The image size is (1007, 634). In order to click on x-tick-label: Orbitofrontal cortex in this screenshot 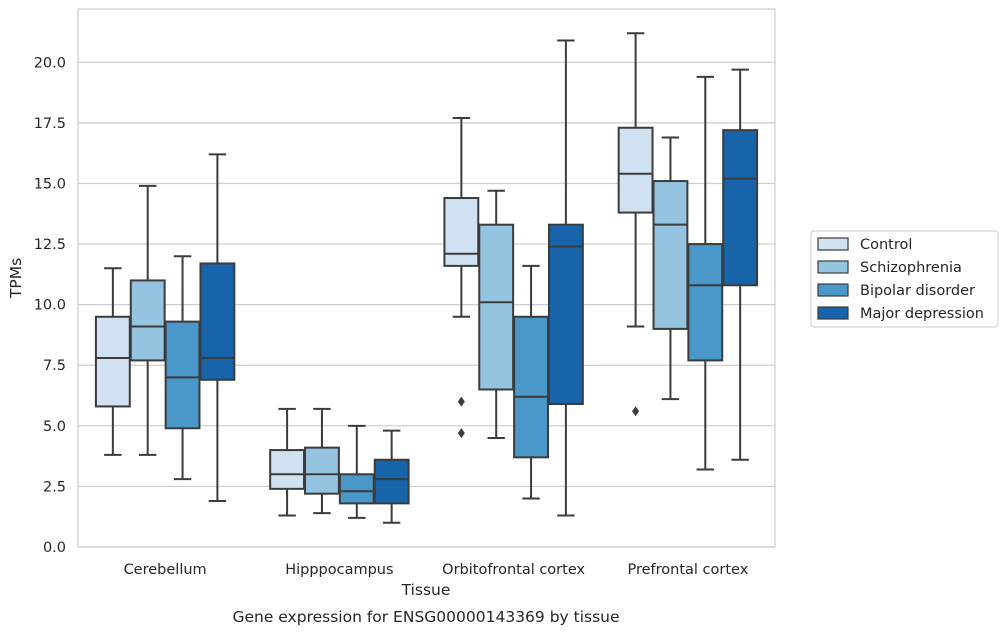, I will do `click(513, 570)`.